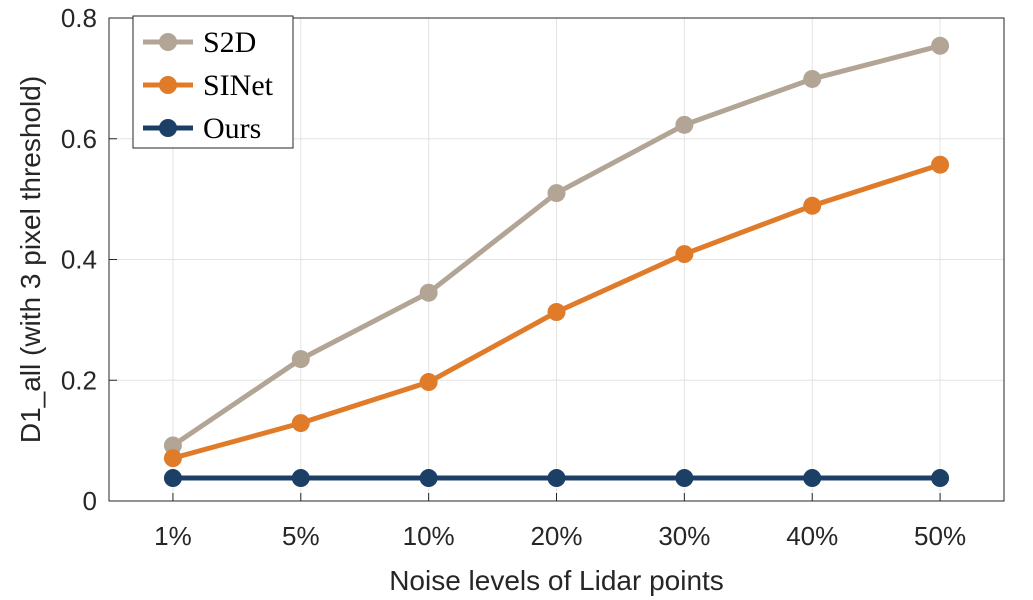  I want to click on legend-label: S2D, so click(229, 42).